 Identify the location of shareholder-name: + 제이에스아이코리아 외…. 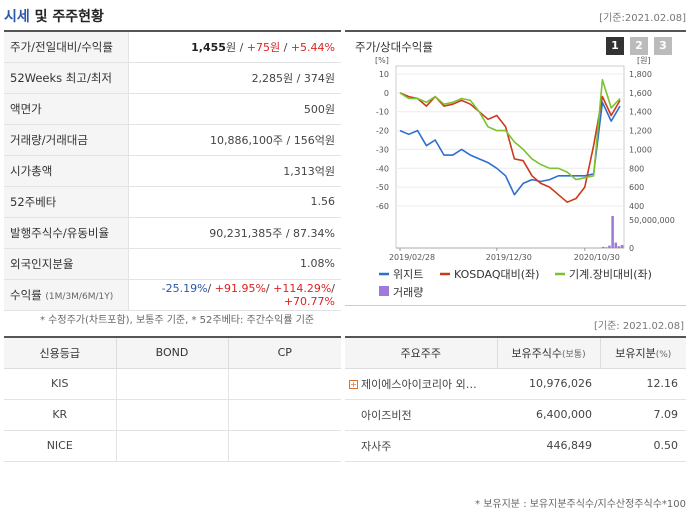
(421, 384).